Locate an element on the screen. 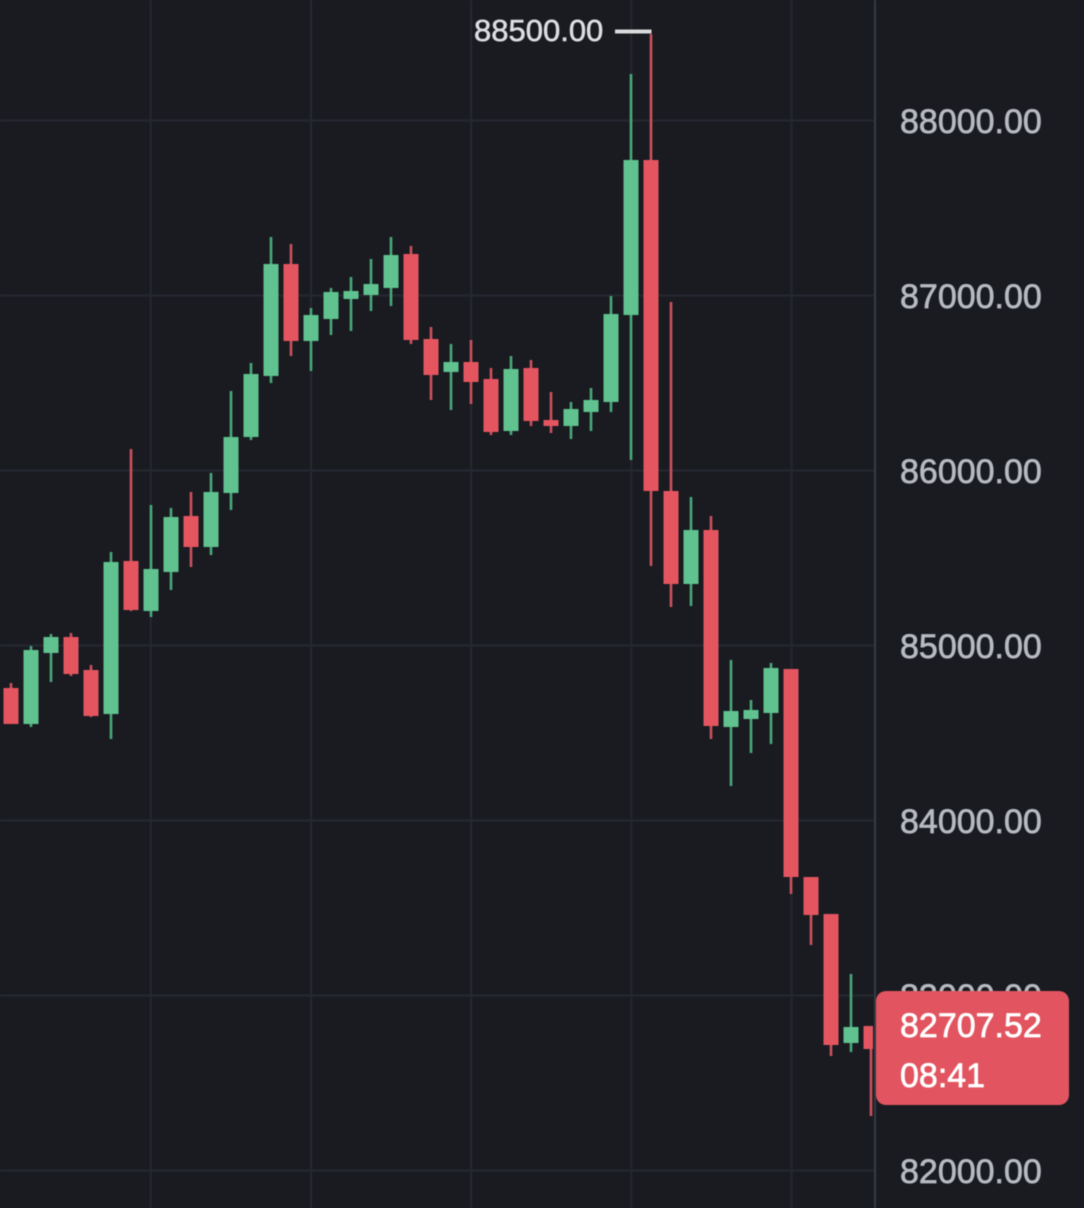 The image size is (1084, 1208). svg-text: 86000.00 is located at coordinates (971, 472).